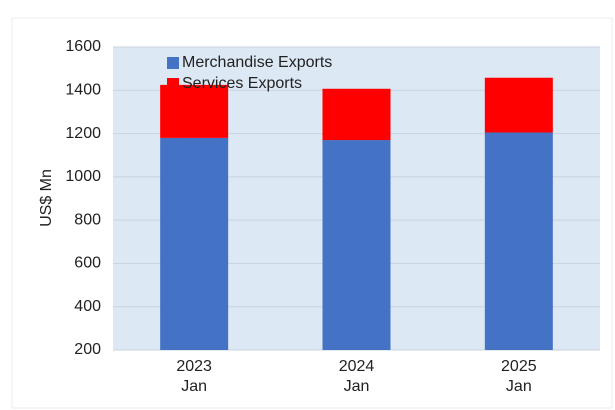 The image size is (615, 410). What do you see at coordinates (87, 263) in the screenshot?
I see `y-tick-label: 600` at bounding box center [87, 263].